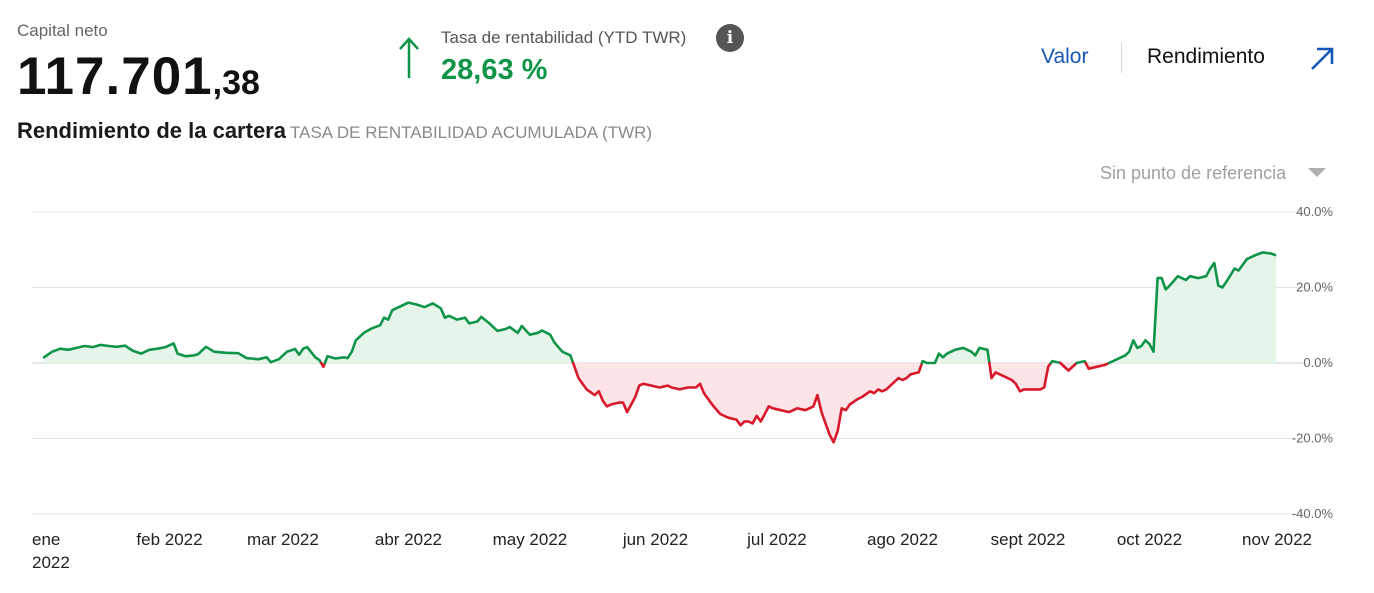  What do you see at coordinates (902, 539) in the screenshot?
I see `x-tick-label: ago 2022` at bounding box center [902, 539].